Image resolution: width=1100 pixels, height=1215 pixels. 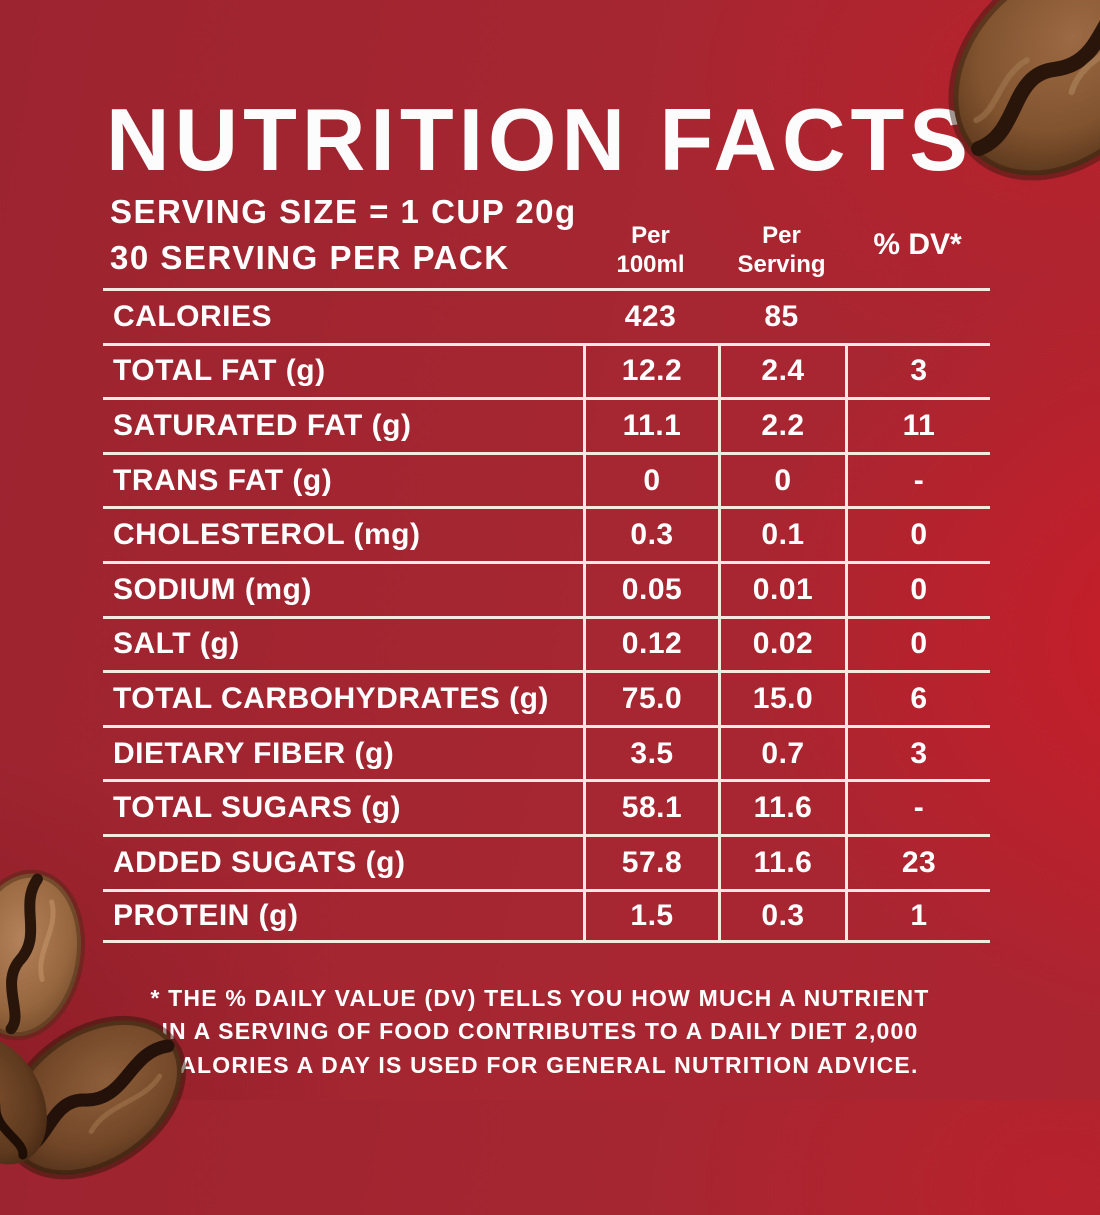 I want to click on table-row: PROTEIN (g) 1.5 0.3 1, so click(x=546, y=916).